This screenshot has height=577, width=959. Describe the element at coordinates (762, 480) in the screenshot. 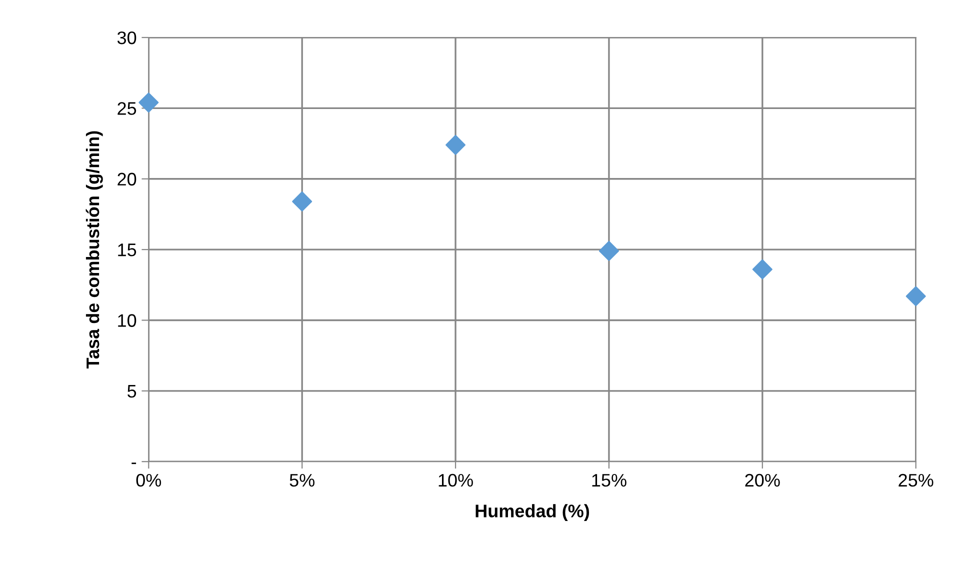

I see `x-tick-label: 20%` at that location.